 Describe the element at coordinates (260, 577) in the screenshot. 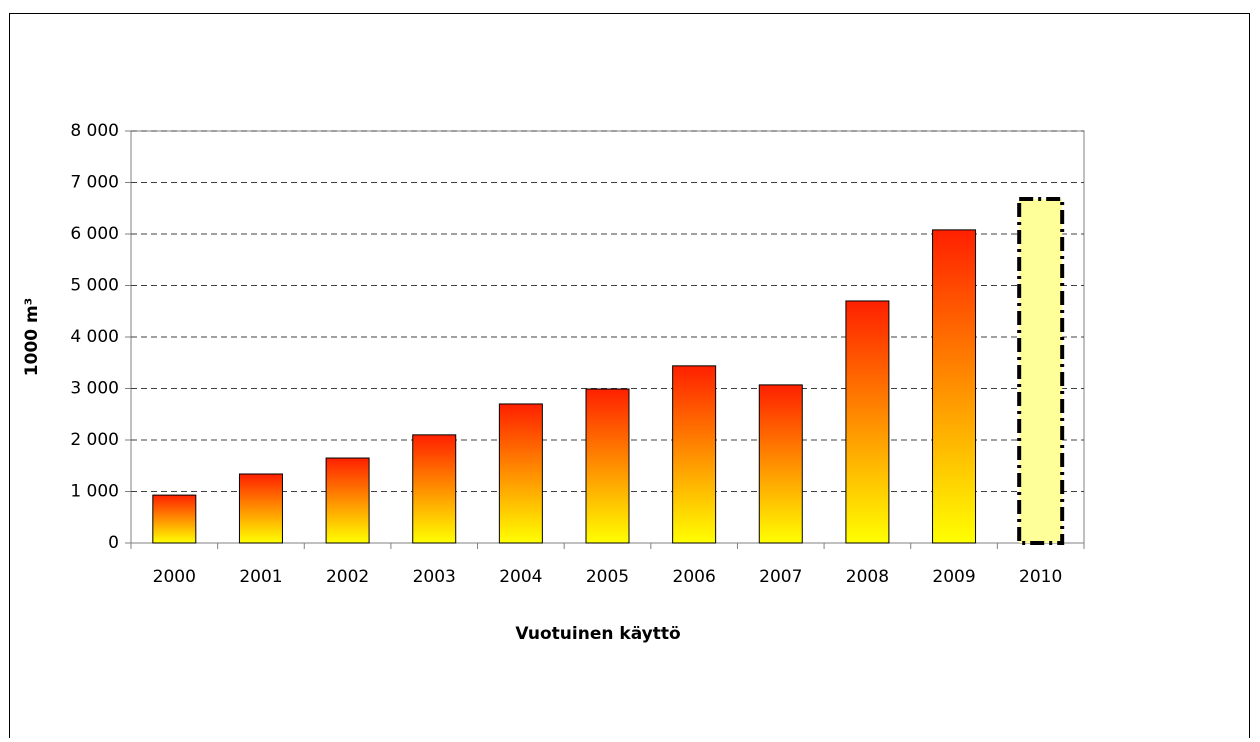

I see `x-tick-label: 2001` at that location.